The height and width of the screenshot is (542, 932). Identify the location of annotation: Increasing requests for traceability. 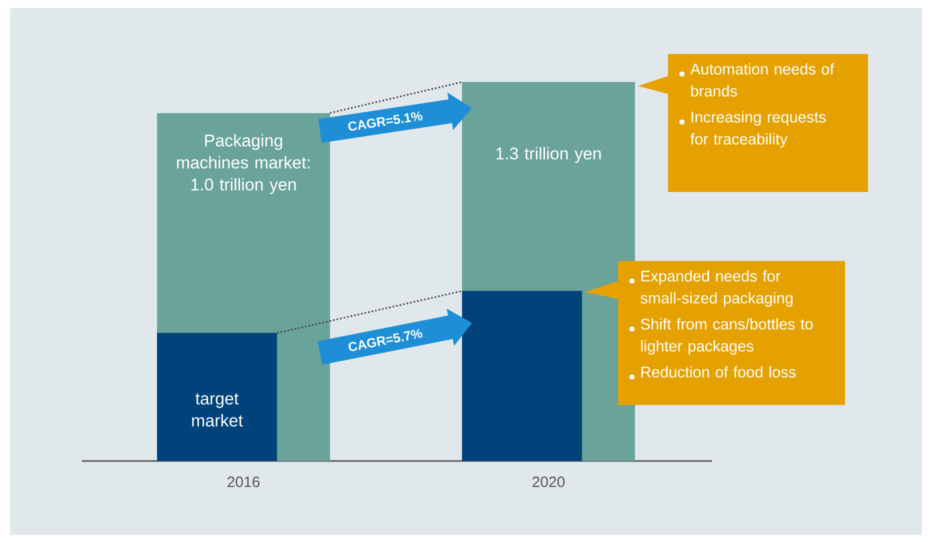
(758, 129).